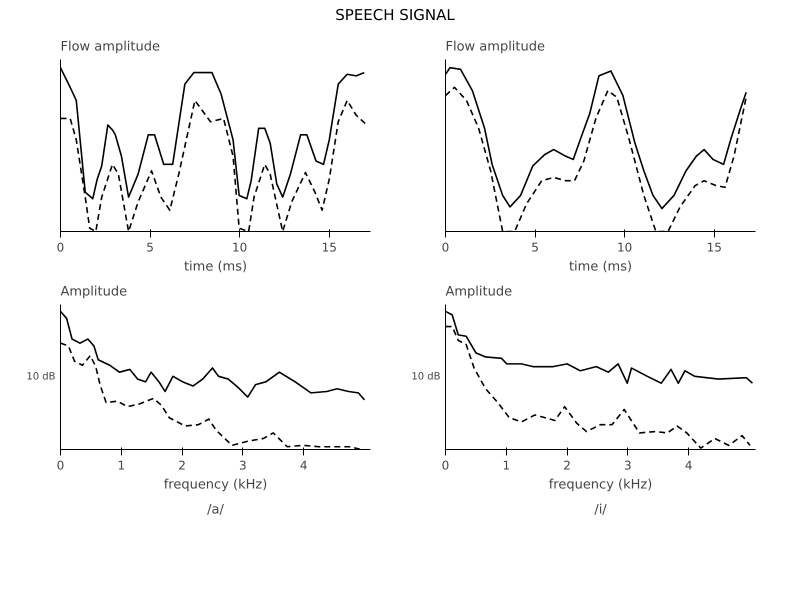  I want to click on text: /a/, so click(215, 510).